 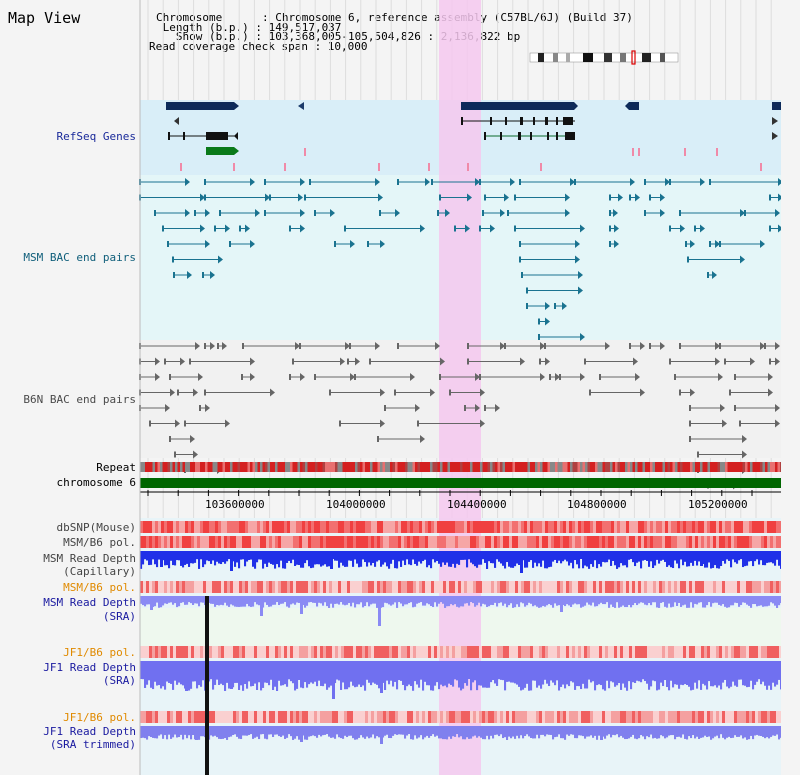 I want to click on b6n-bac-label: B6N BAC end pairs, so click(x=79, y=399).